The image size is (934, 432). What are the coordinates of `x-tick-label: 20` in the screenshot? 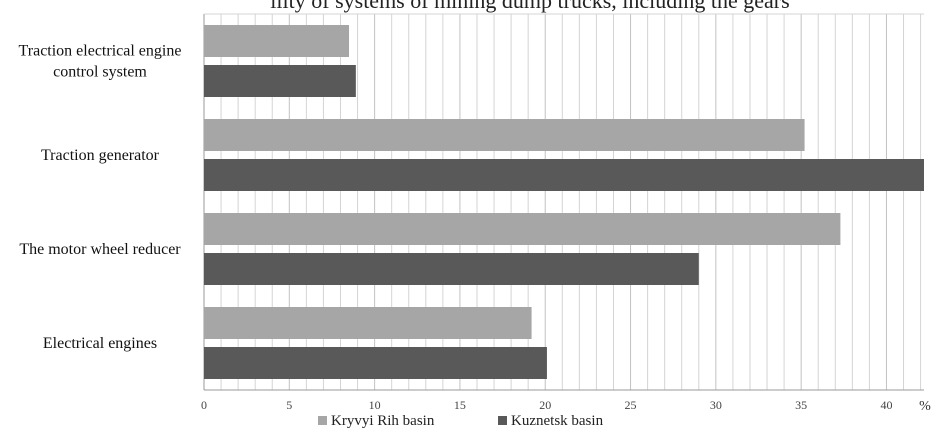 It's located at (545, 405).